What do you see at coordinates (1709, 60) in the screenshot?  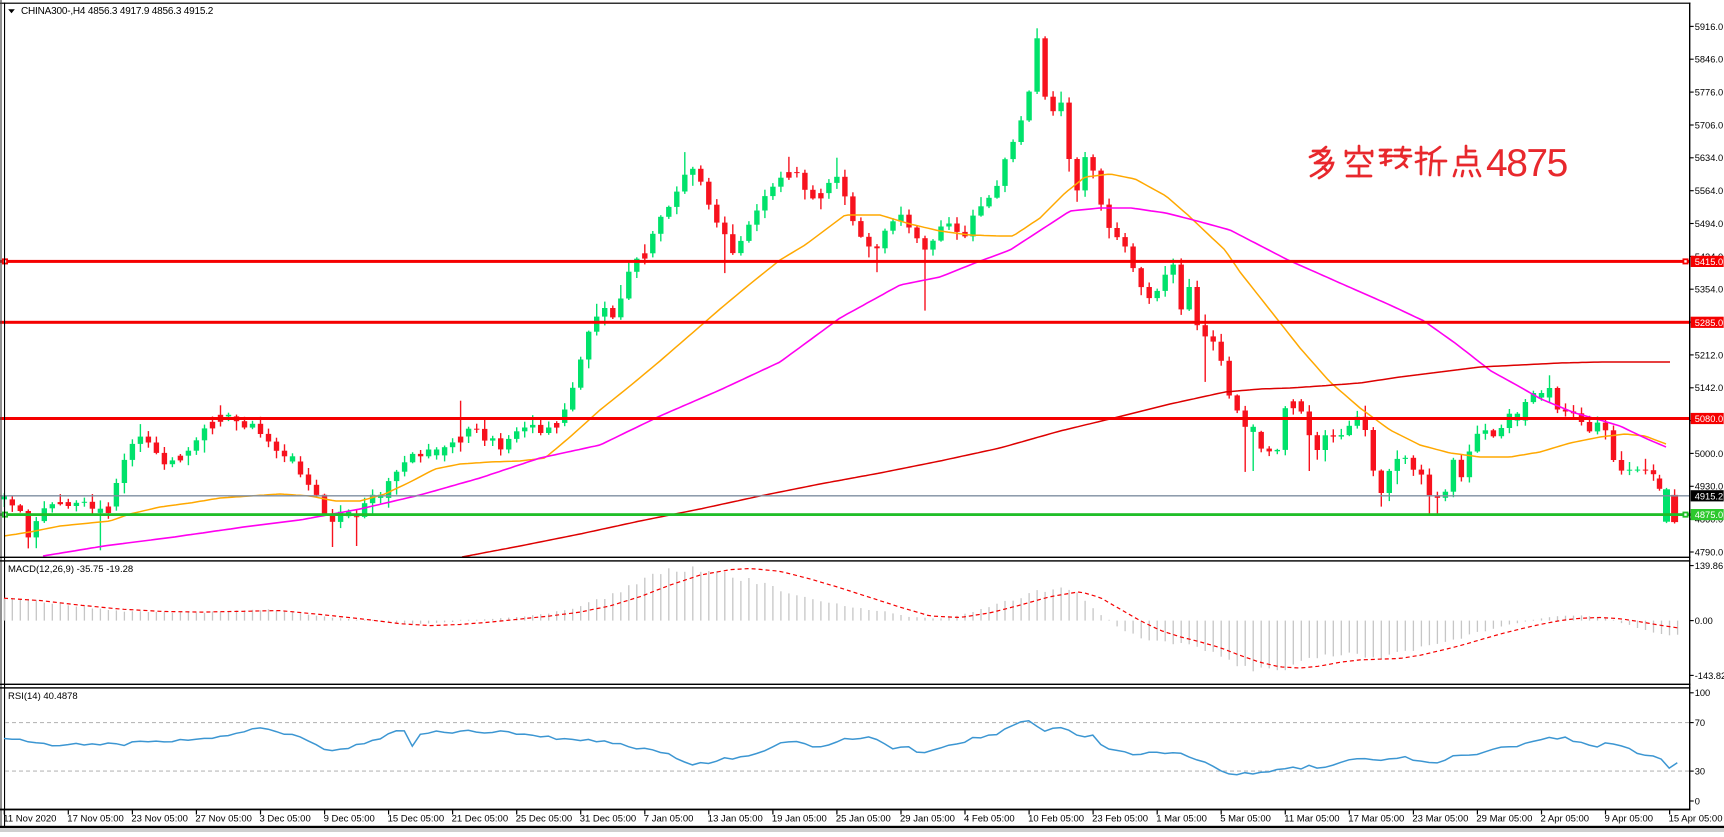 I see `svg-text: 5846.0` at bounding box center [1709, 60].